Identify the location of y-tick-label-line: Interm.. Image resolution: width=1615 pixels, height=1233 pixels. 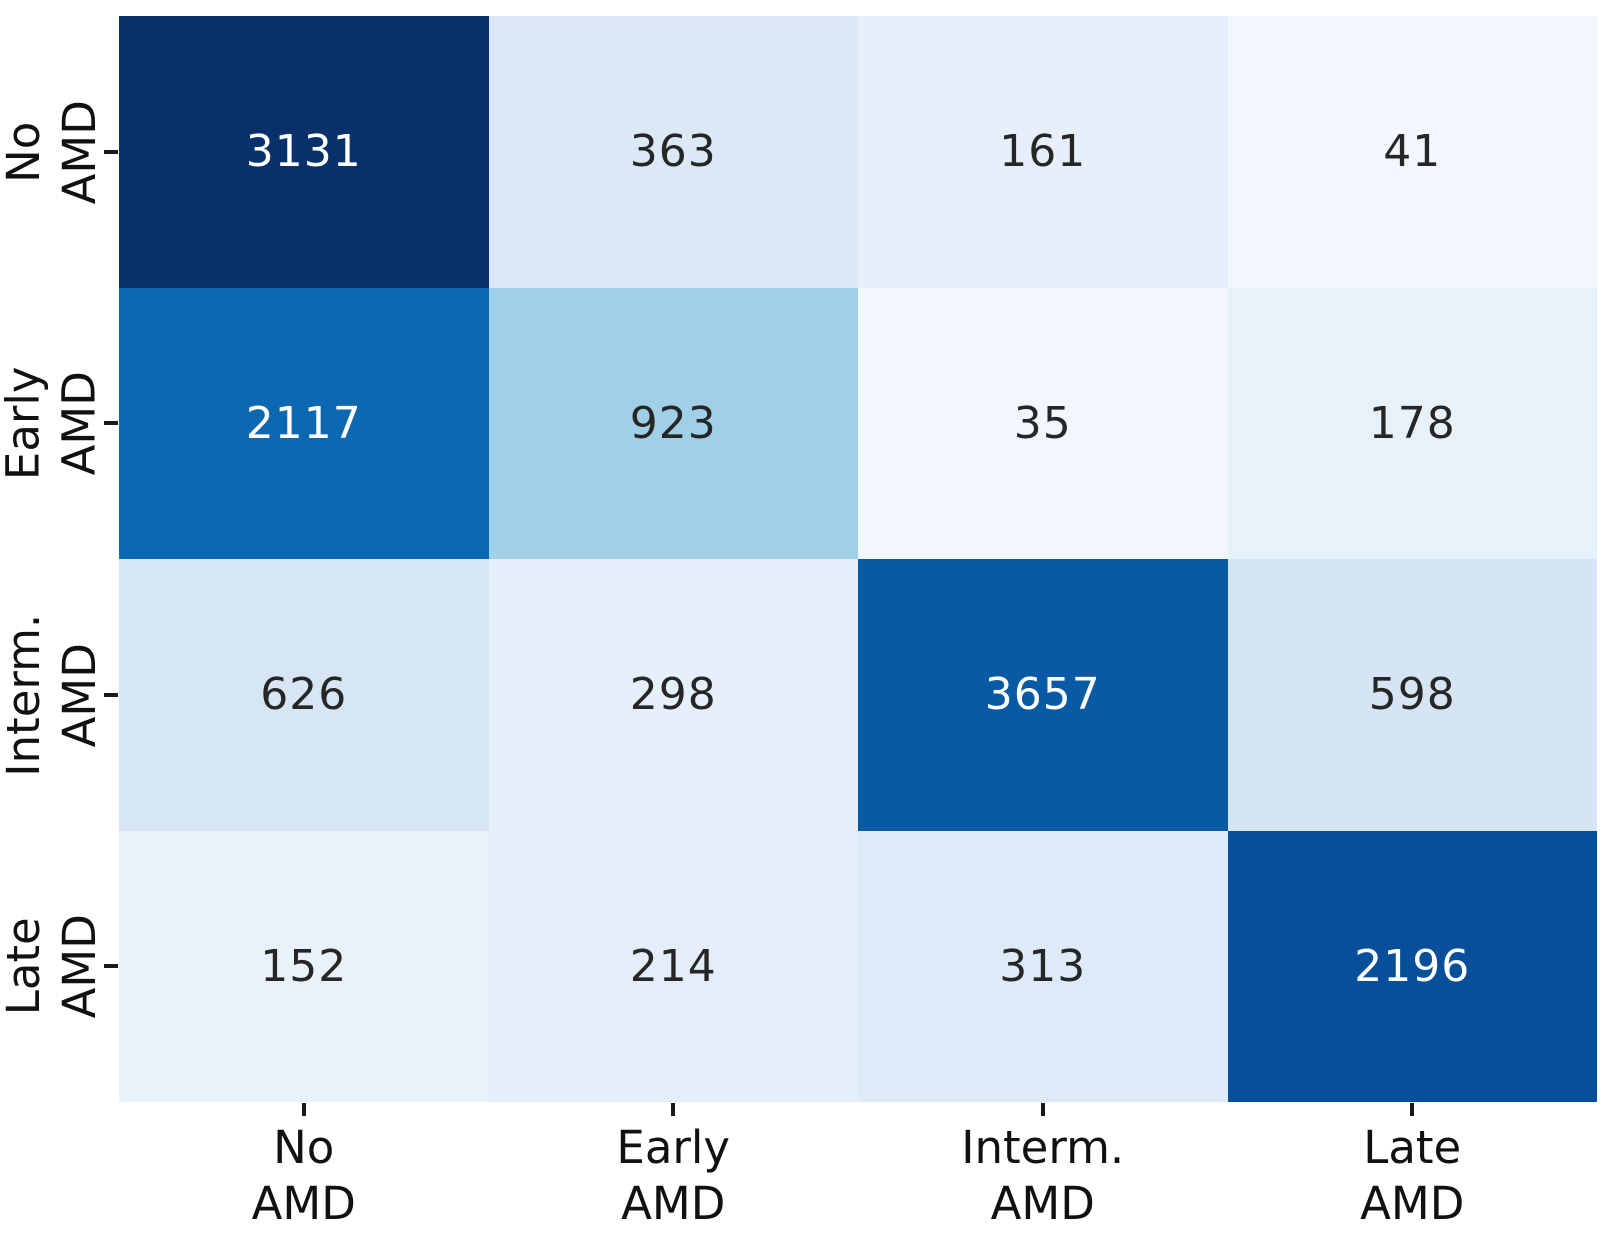
(25, 695).